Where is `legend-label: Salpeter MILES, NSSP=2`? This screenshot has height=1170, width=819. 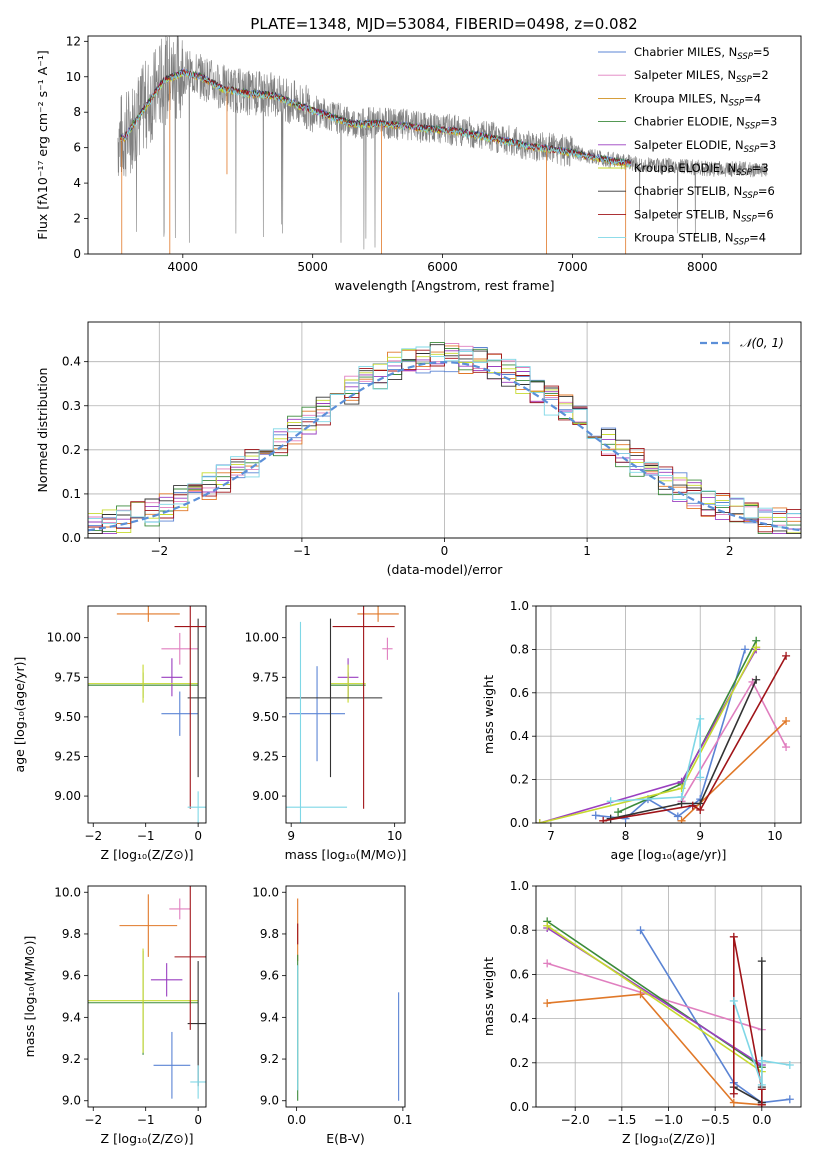 legend-label: Salpeter MILES, NSSP=2 is located at coordinates (701, 76).